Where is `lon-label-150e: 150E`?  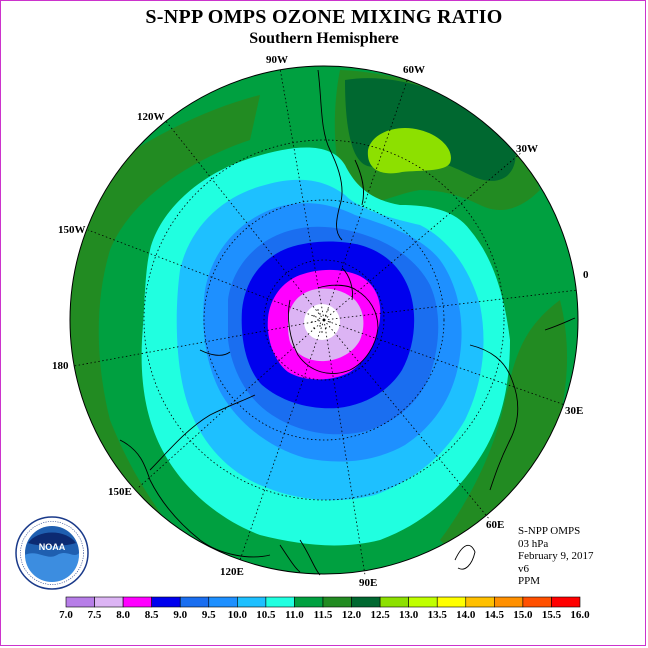 lon-label-150e: 150E is located at coordinates (120, 492).